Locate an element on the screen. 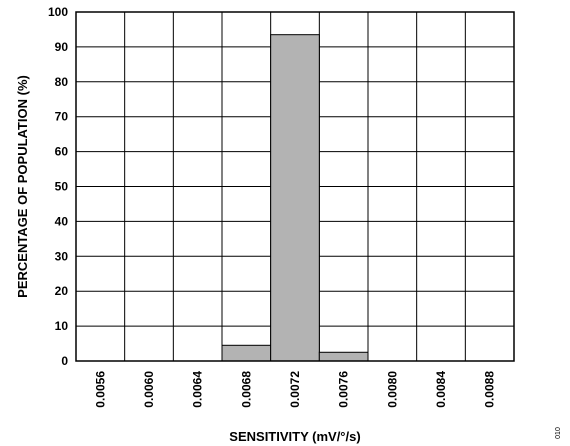 The width and height of the screenshot is (570, 446). y-tick-labels: 0 10 20 30 40 50 60 70 80 90 100 is located at coordinates (58, 186).